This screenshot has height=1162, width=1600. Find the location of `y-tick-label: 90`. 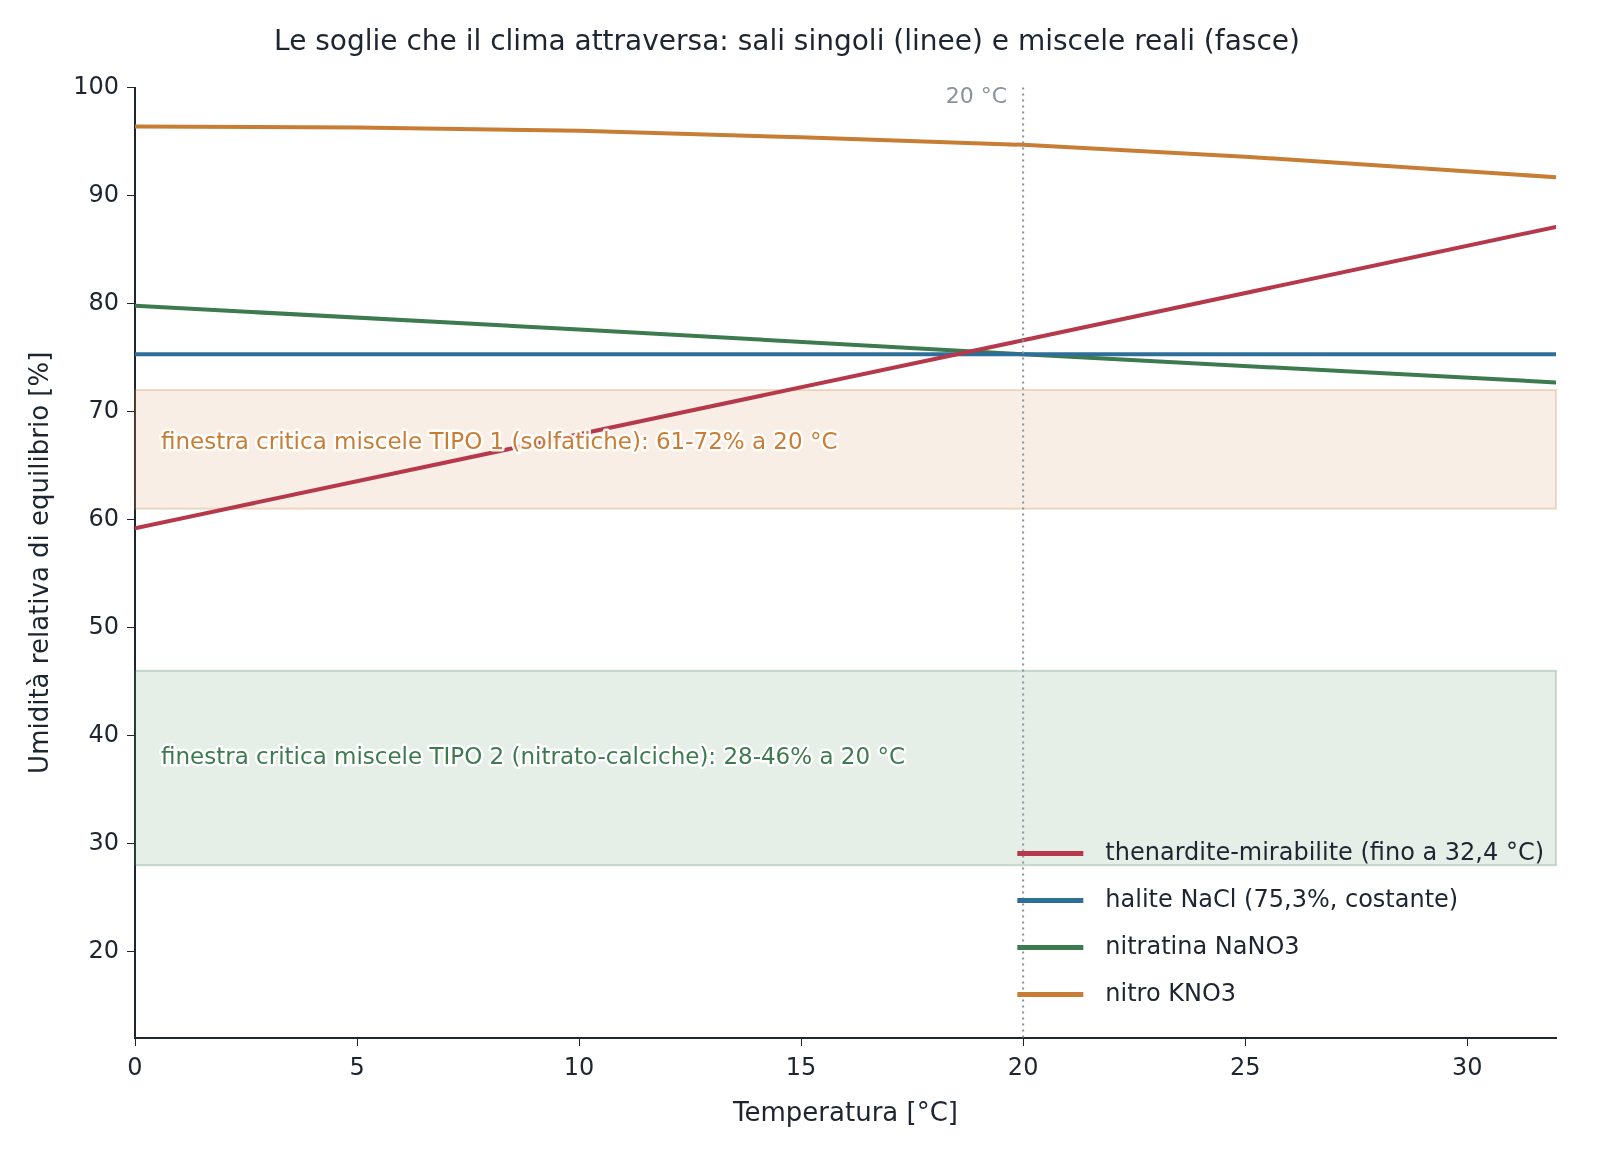

y-tick-label: 90 is located at coordinates (104, 193).